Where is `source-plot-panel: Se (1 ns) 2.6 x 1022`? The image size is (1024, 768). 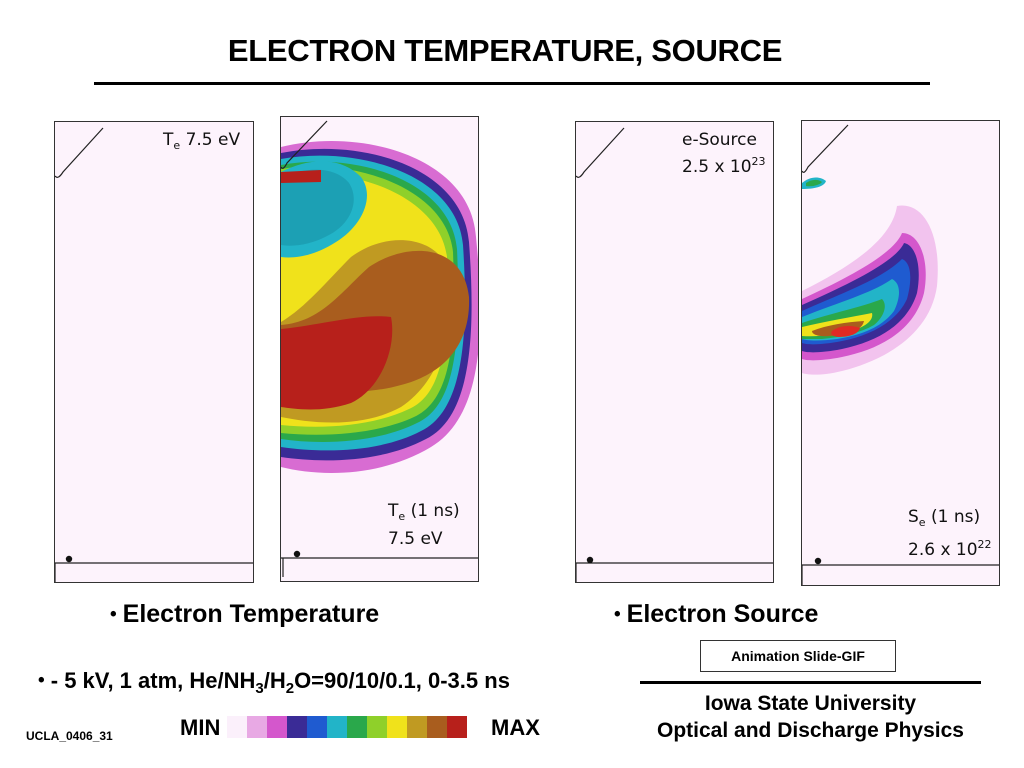
source-plot-panel: Se (1 ns) 2.6 x 1022 is located at coordinates (900, 353).